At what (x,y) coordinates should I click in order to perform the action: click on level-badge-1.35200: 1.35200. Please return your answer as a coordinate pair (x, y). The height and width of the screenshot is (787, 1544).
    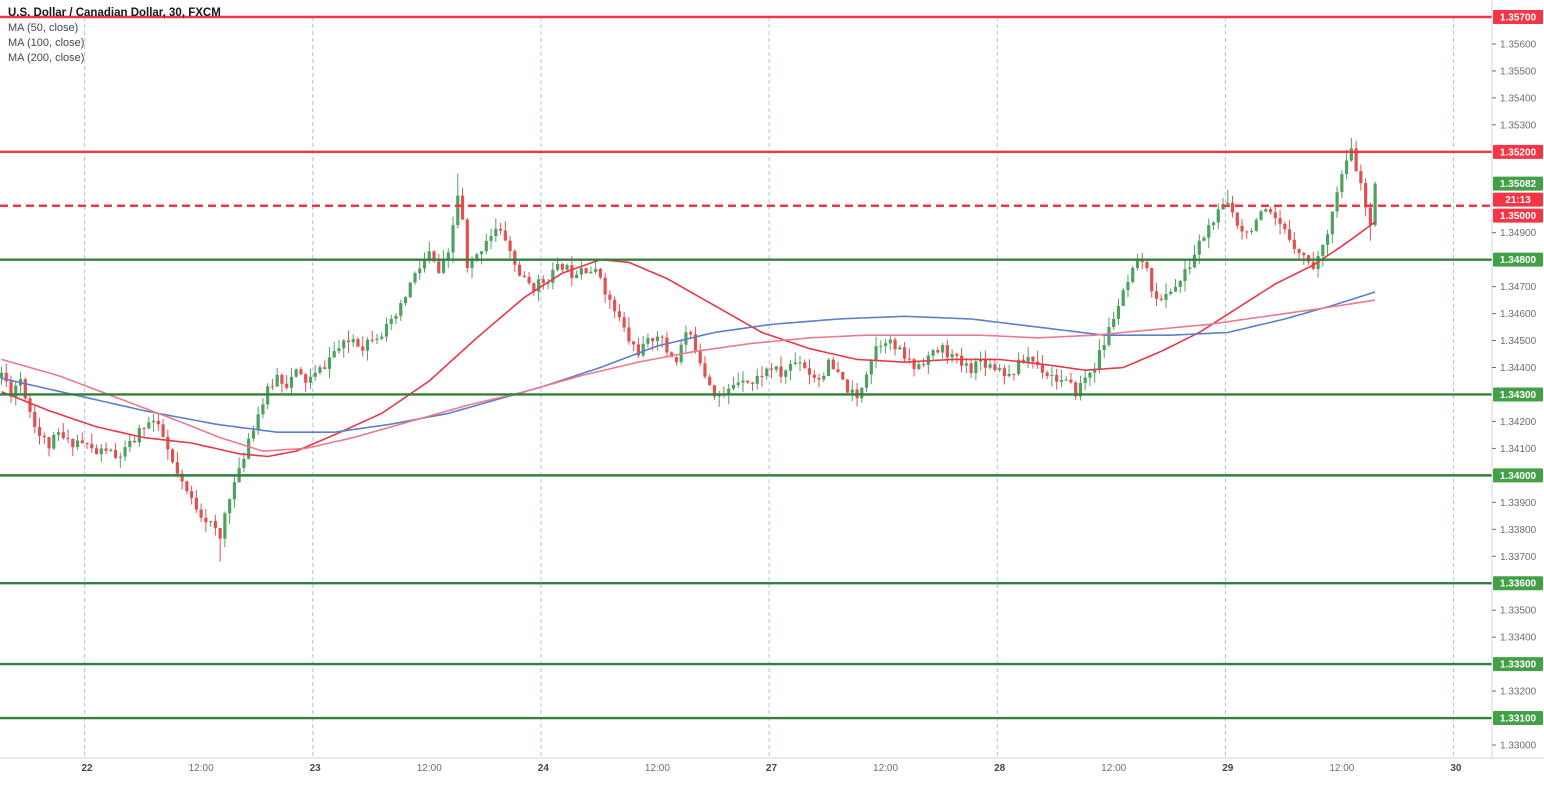
    Looking at the image, I should click on (1518, 151).